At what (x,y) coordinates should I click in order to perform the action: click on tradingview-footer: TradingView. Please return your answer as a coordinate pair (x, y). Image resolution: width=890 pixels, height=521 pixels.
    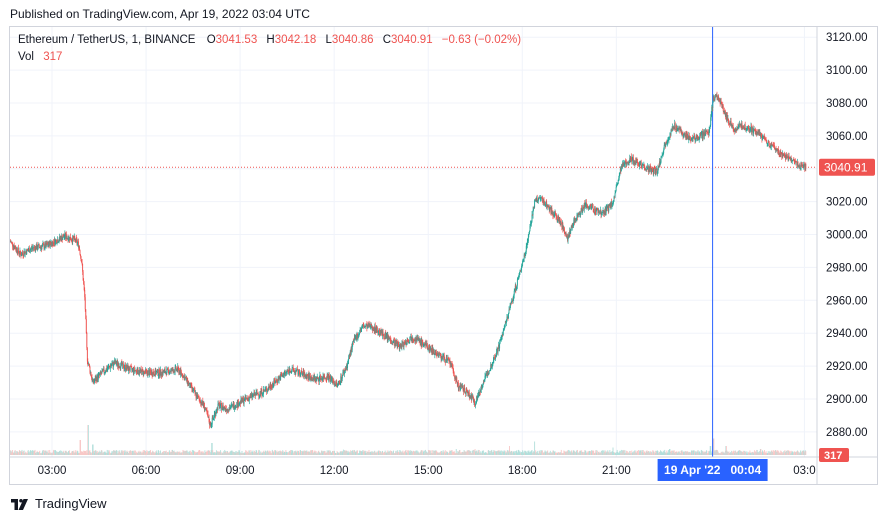
    Looking at the image, I should click on (58, 503).